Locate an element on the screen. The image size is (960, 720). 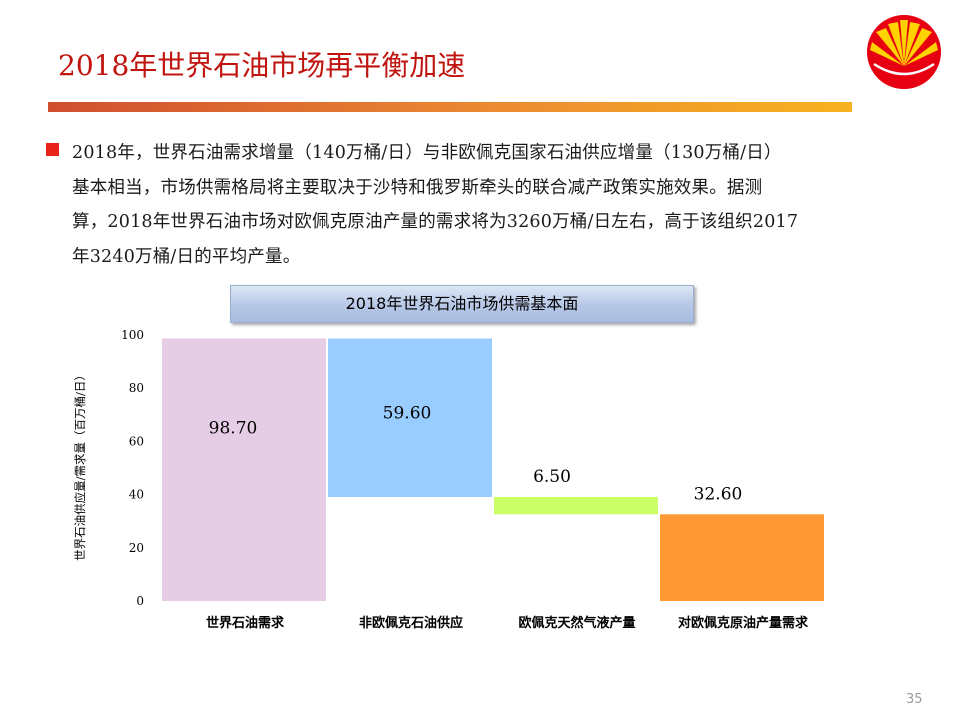
y-tick-label: 100 is located at coordinates (132, 335).